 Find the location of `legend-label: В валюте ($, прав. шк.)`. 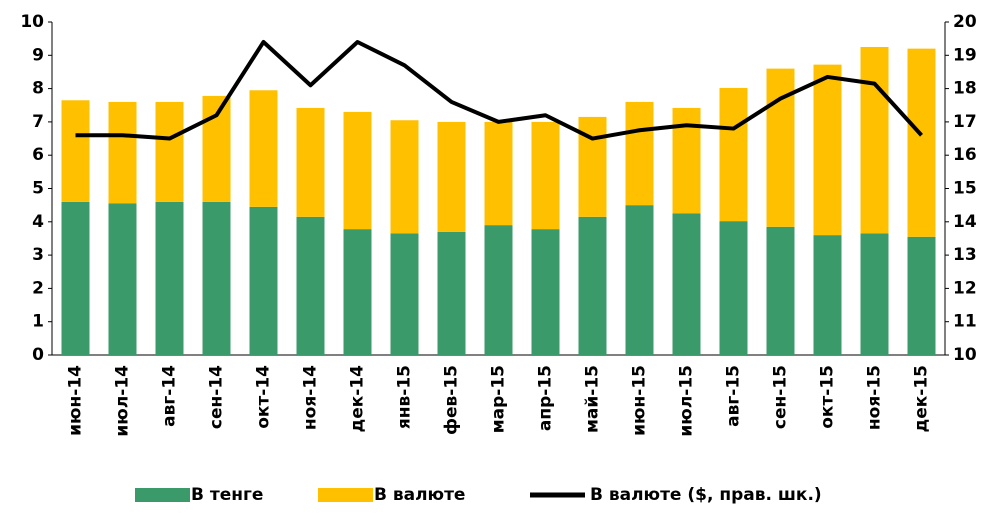

legend-label: В валюте ($, прав. шк.) is located at coordinates (706, 495).